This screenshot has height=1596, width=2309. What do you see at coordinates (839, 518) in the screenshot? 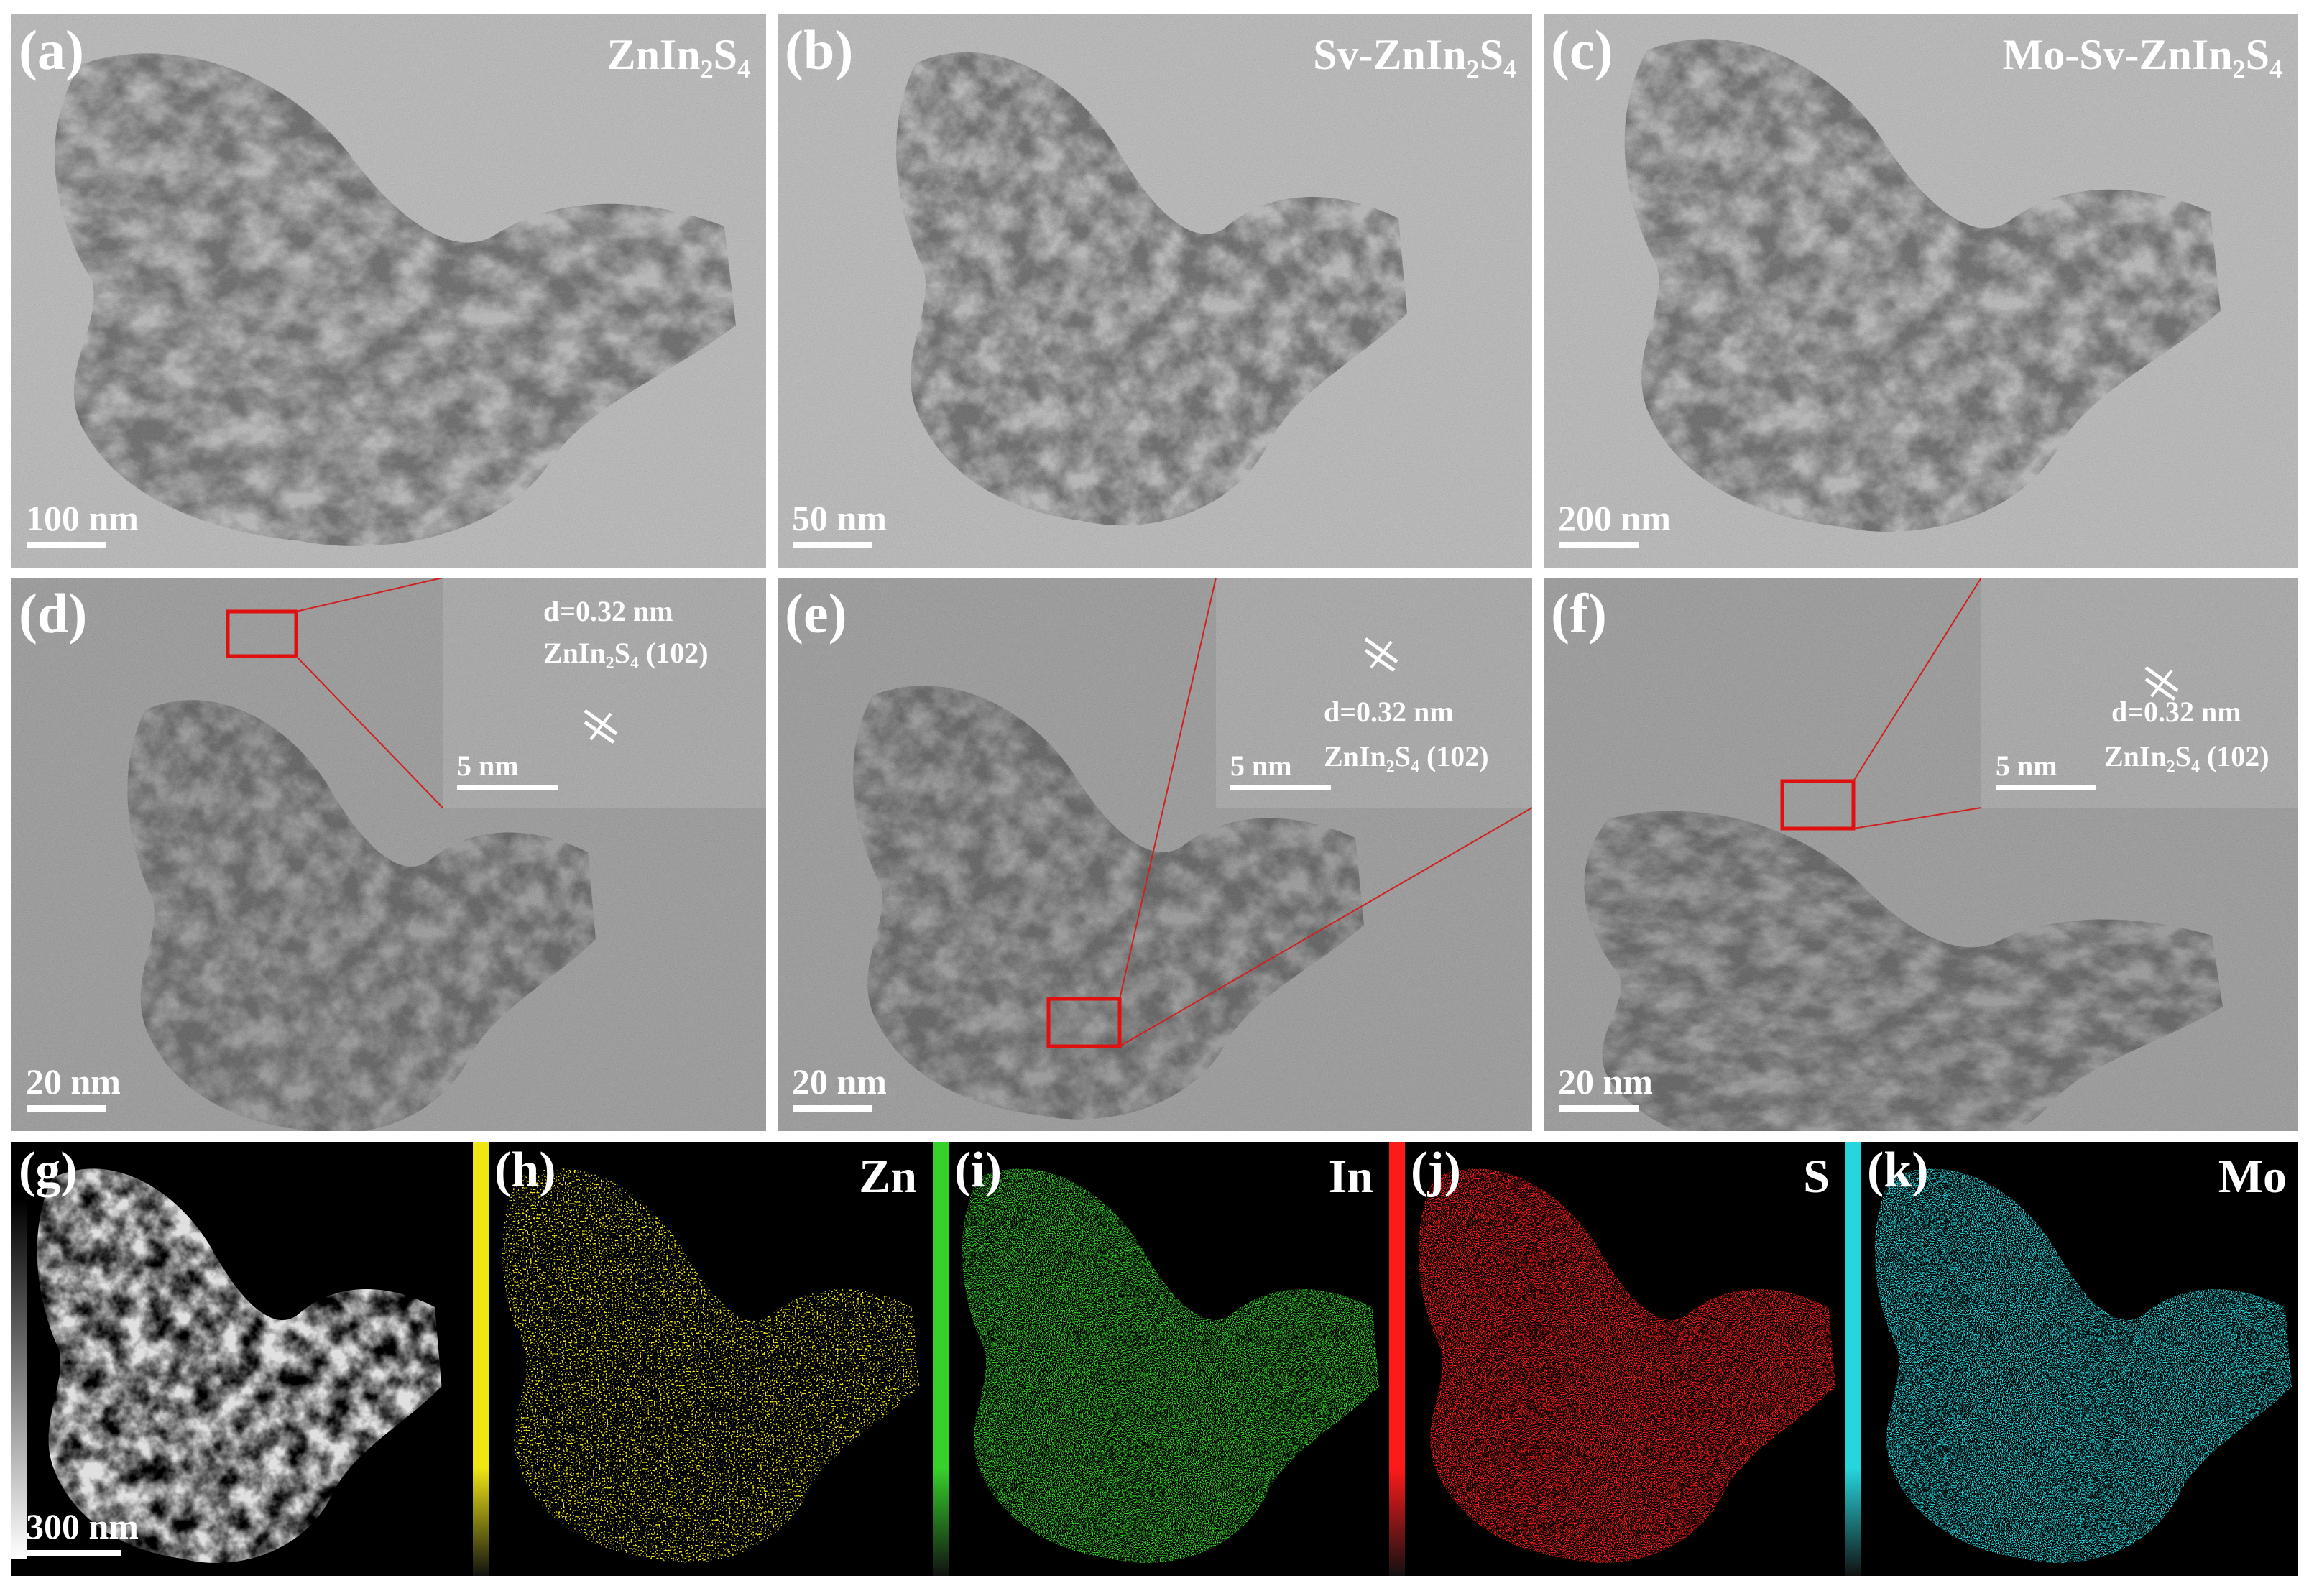
I see `scale-bar-label: 50 nm` at bounding box center [839, 518].